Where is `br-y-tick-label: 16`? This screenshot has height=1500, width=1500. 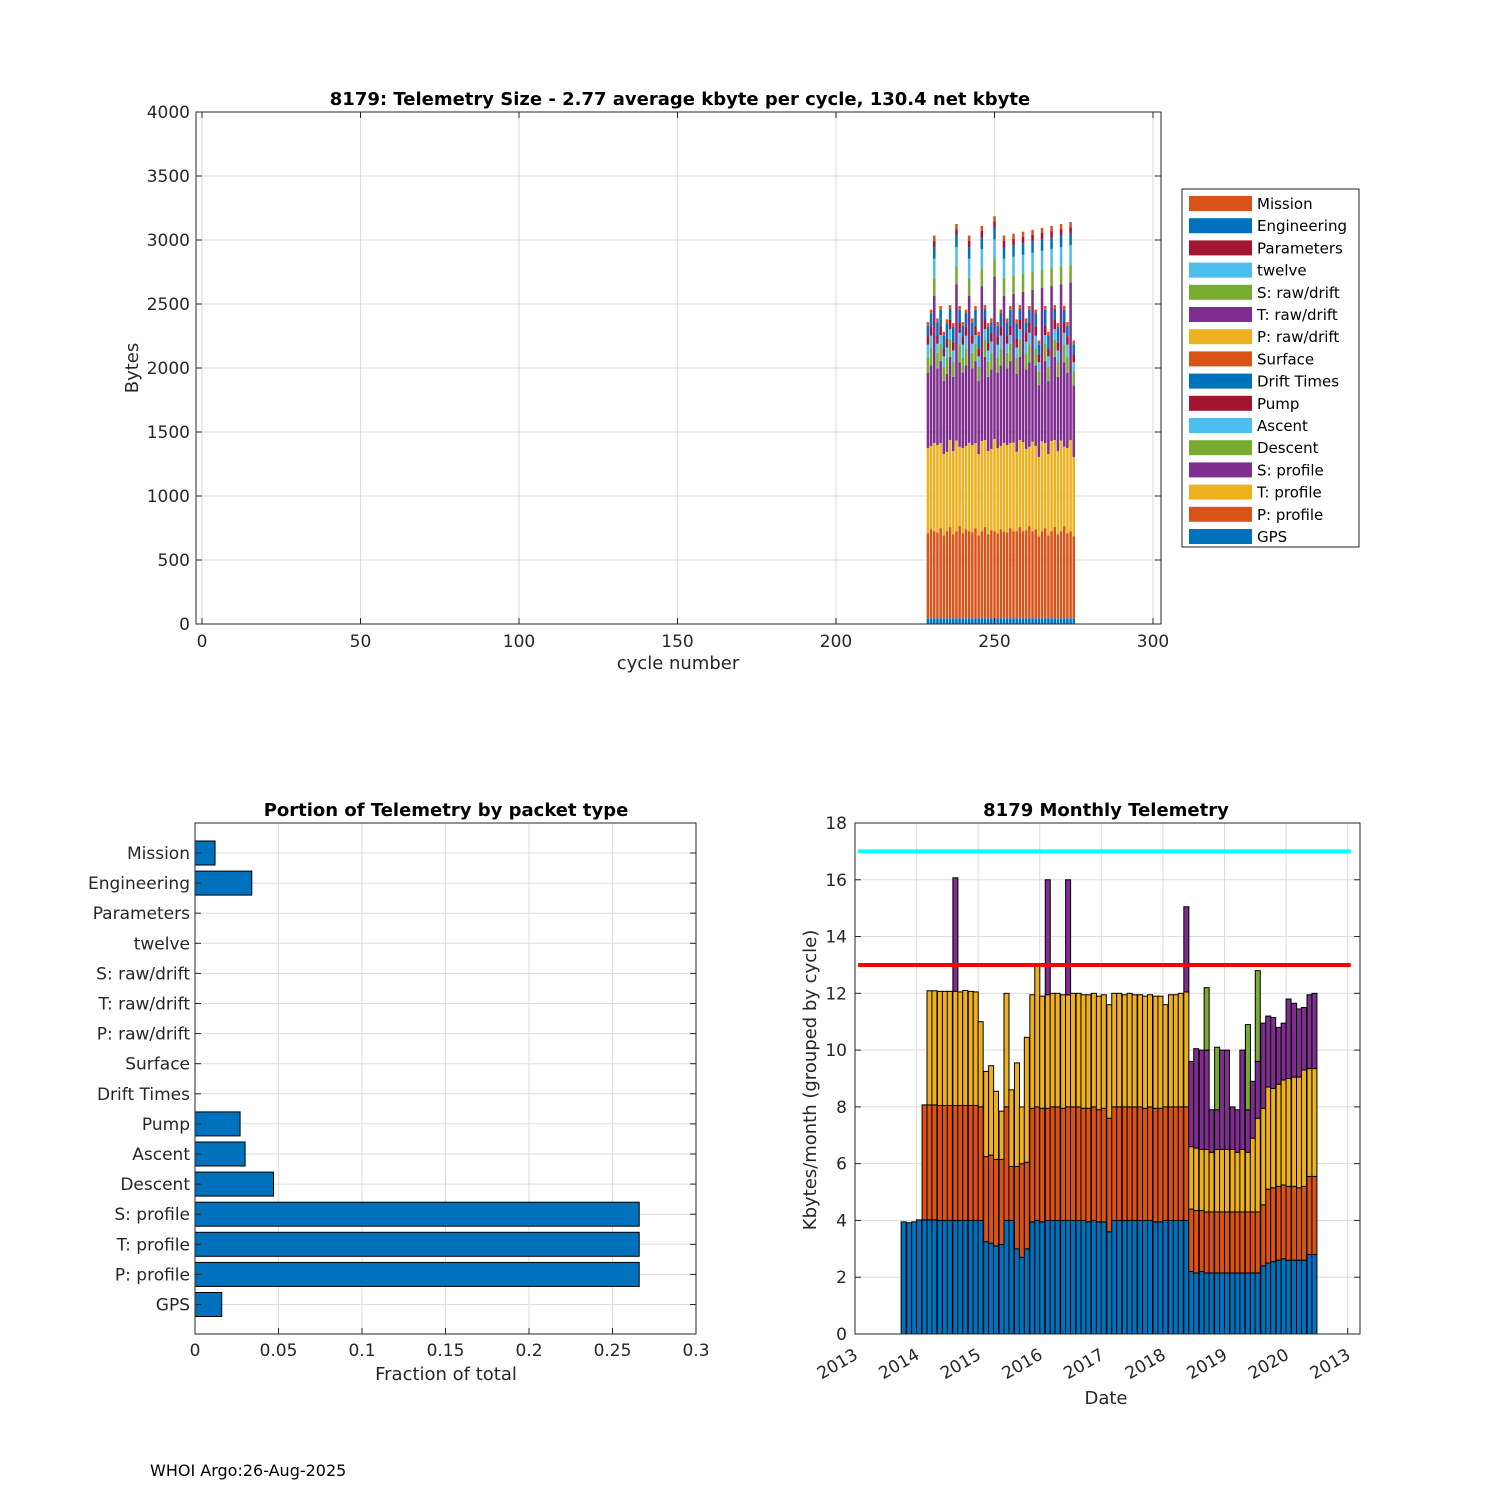
br-y-tick-label: 16 is located at coordinates (836, 881).